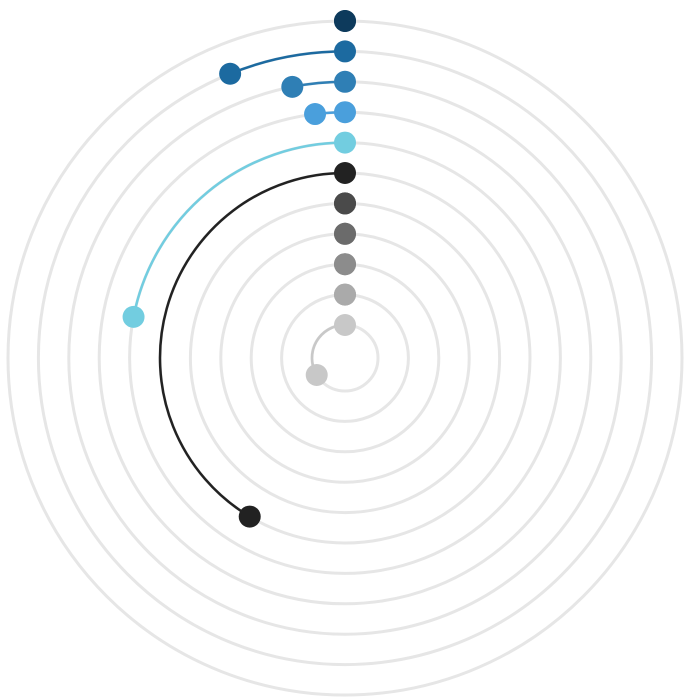  I want to click on ring, so click(345, 358).